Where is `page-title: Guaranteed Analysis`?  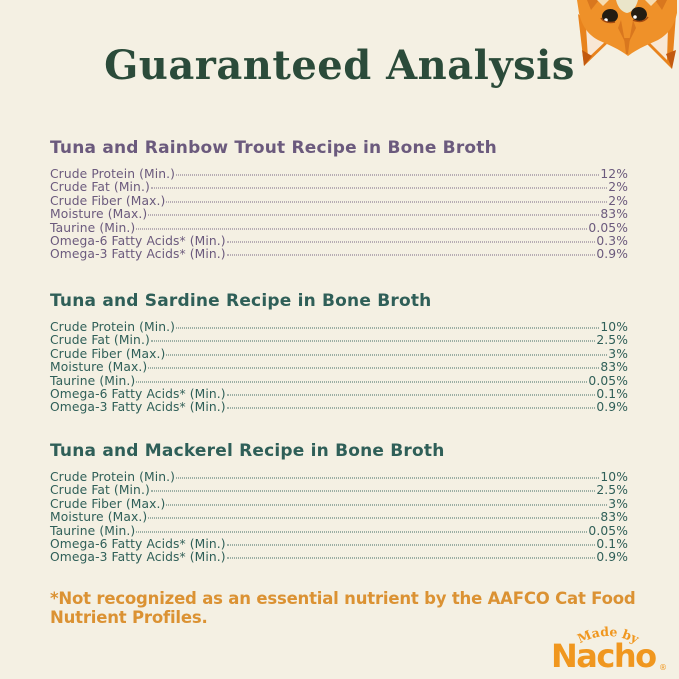 page-title: Guaranteed Analysis is located at coordinates (339, 65).